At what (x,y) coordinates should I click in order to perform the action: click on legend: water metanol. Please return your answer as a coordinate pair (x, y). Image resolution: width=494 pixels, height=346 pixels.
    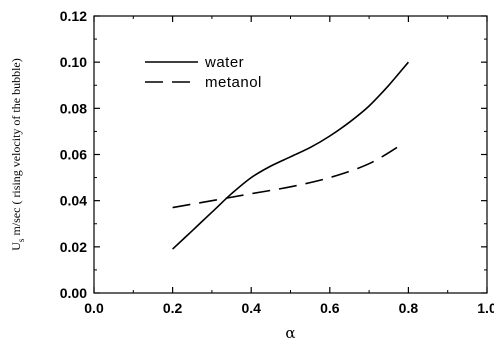
    Looking at the image, I should click on (203, 72).